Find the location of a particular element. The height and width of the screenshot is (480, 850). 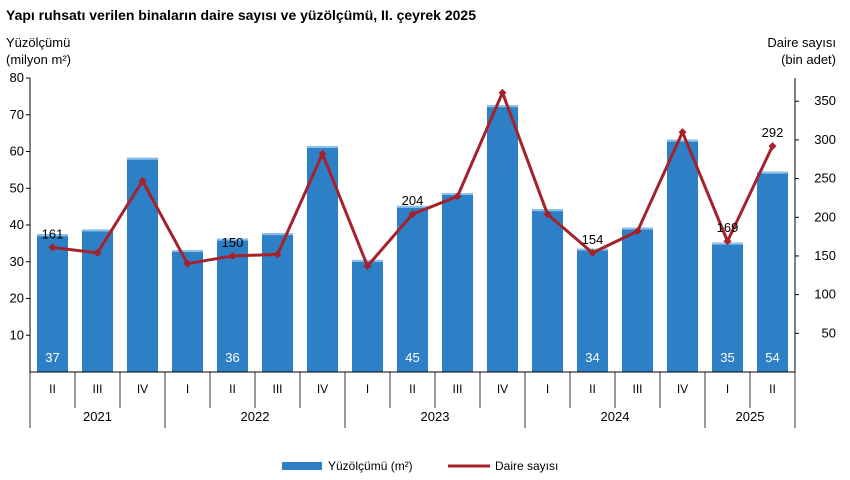

bar-value-label: 35 is located at coordinates (727, 357).